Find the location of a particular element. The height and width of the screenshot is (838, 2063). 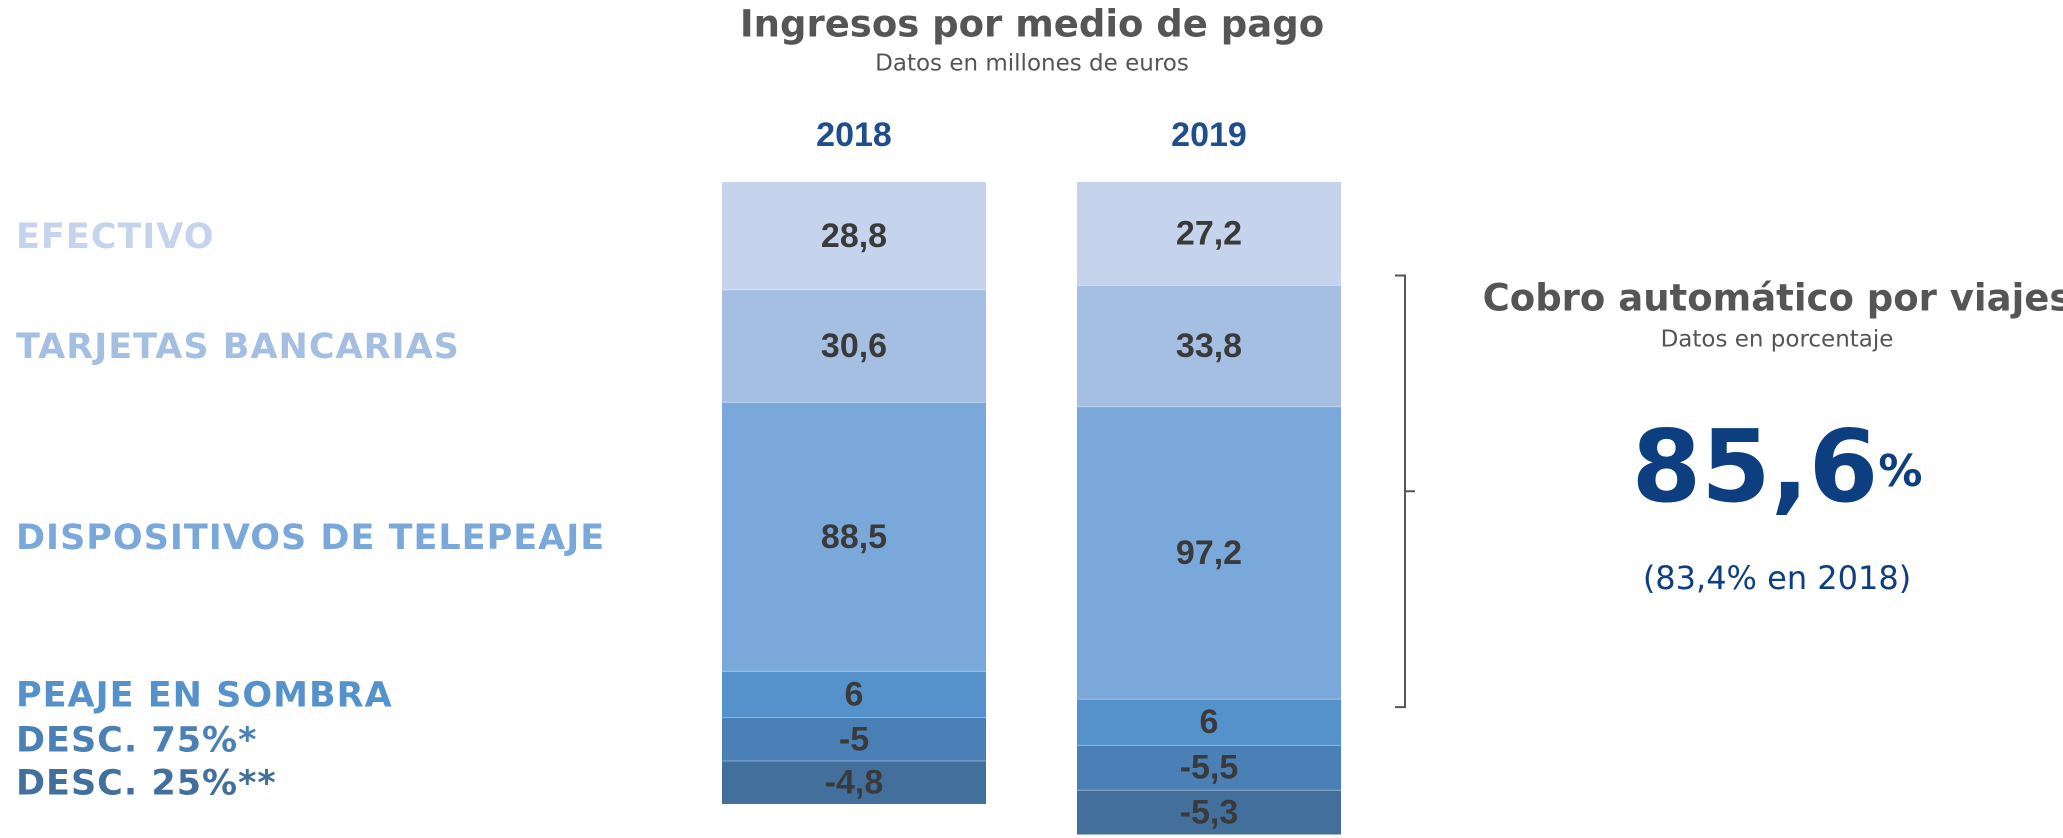

legend-label: PEAJE EN SOMBRA is located at coordinates (204, 695).